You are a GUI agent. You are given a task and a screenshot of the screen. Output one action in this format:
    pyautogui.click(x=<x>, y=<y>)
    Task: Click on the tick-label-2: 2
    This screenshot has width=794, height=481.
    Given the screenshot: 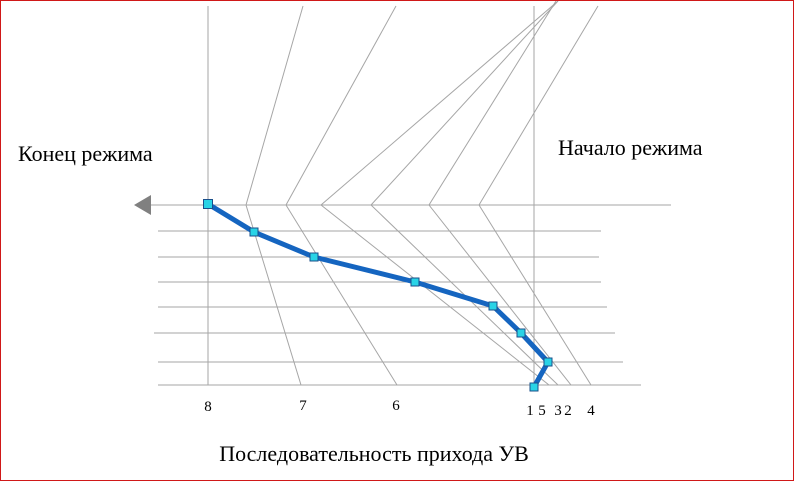 What is the action you would take?
    pyautogui.click(x=568, y=411)
    